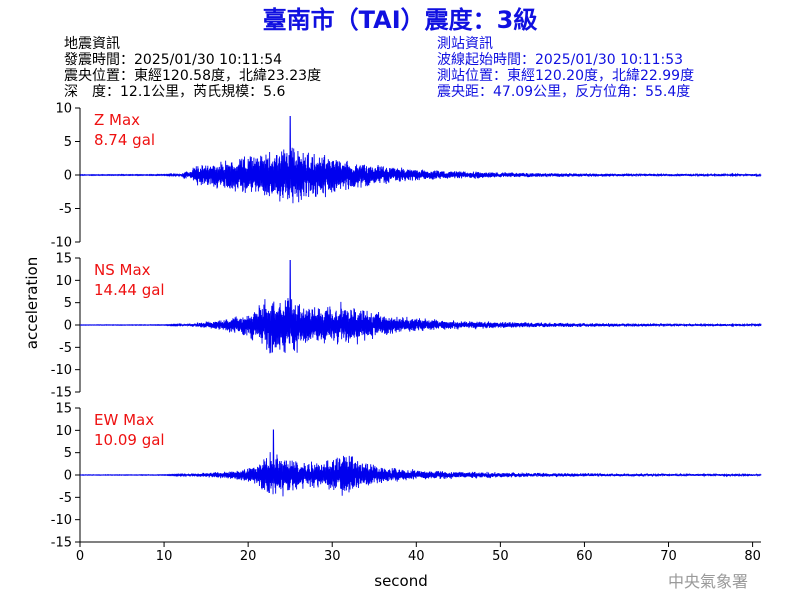  I want to click on chart-title: 臺南市（TAI）震度：3級, so click(400, 20).